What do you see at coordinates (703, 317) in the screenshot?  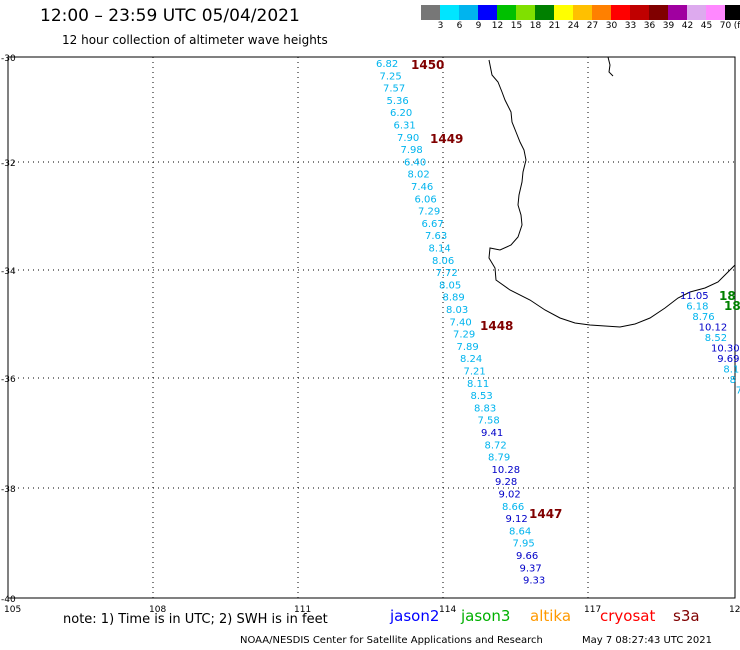 I see `wave-height-value: 8.76` at bounding box center [703, 317].